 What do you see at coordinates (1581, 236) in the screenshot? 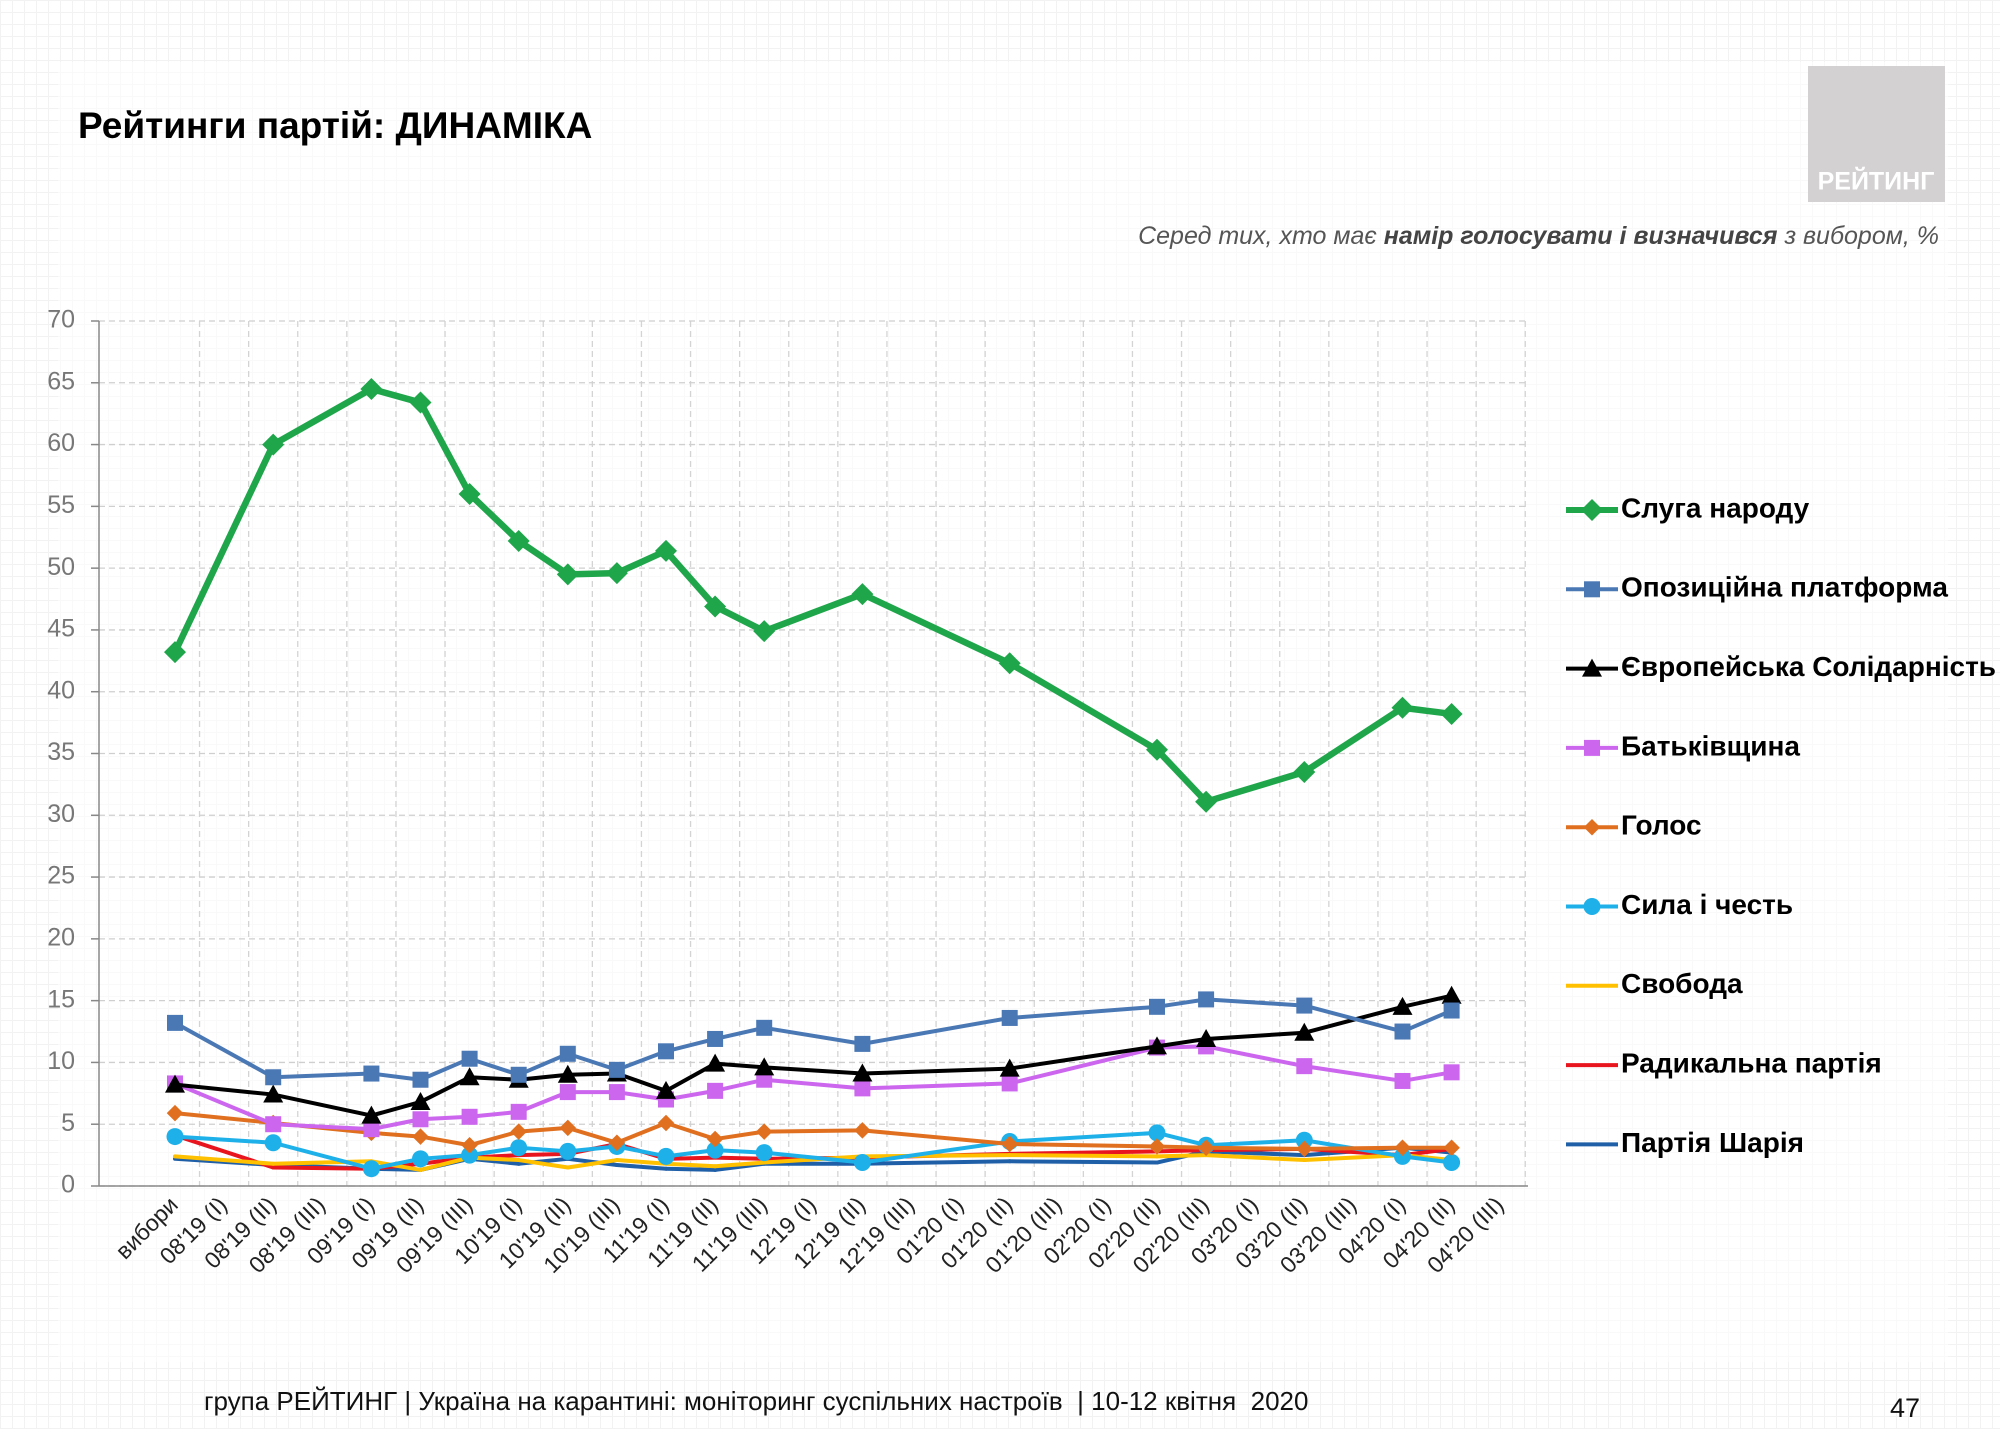
I see `subtitle-part: намір голосувати і визначився` at bounding box center [1581, 236].